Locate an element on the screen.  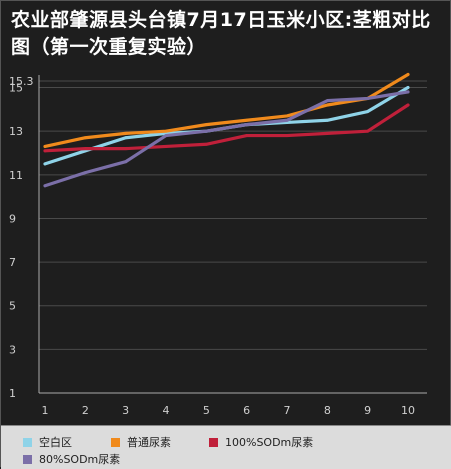
x-tick-label: 2 is located at coordinates (85, 410).